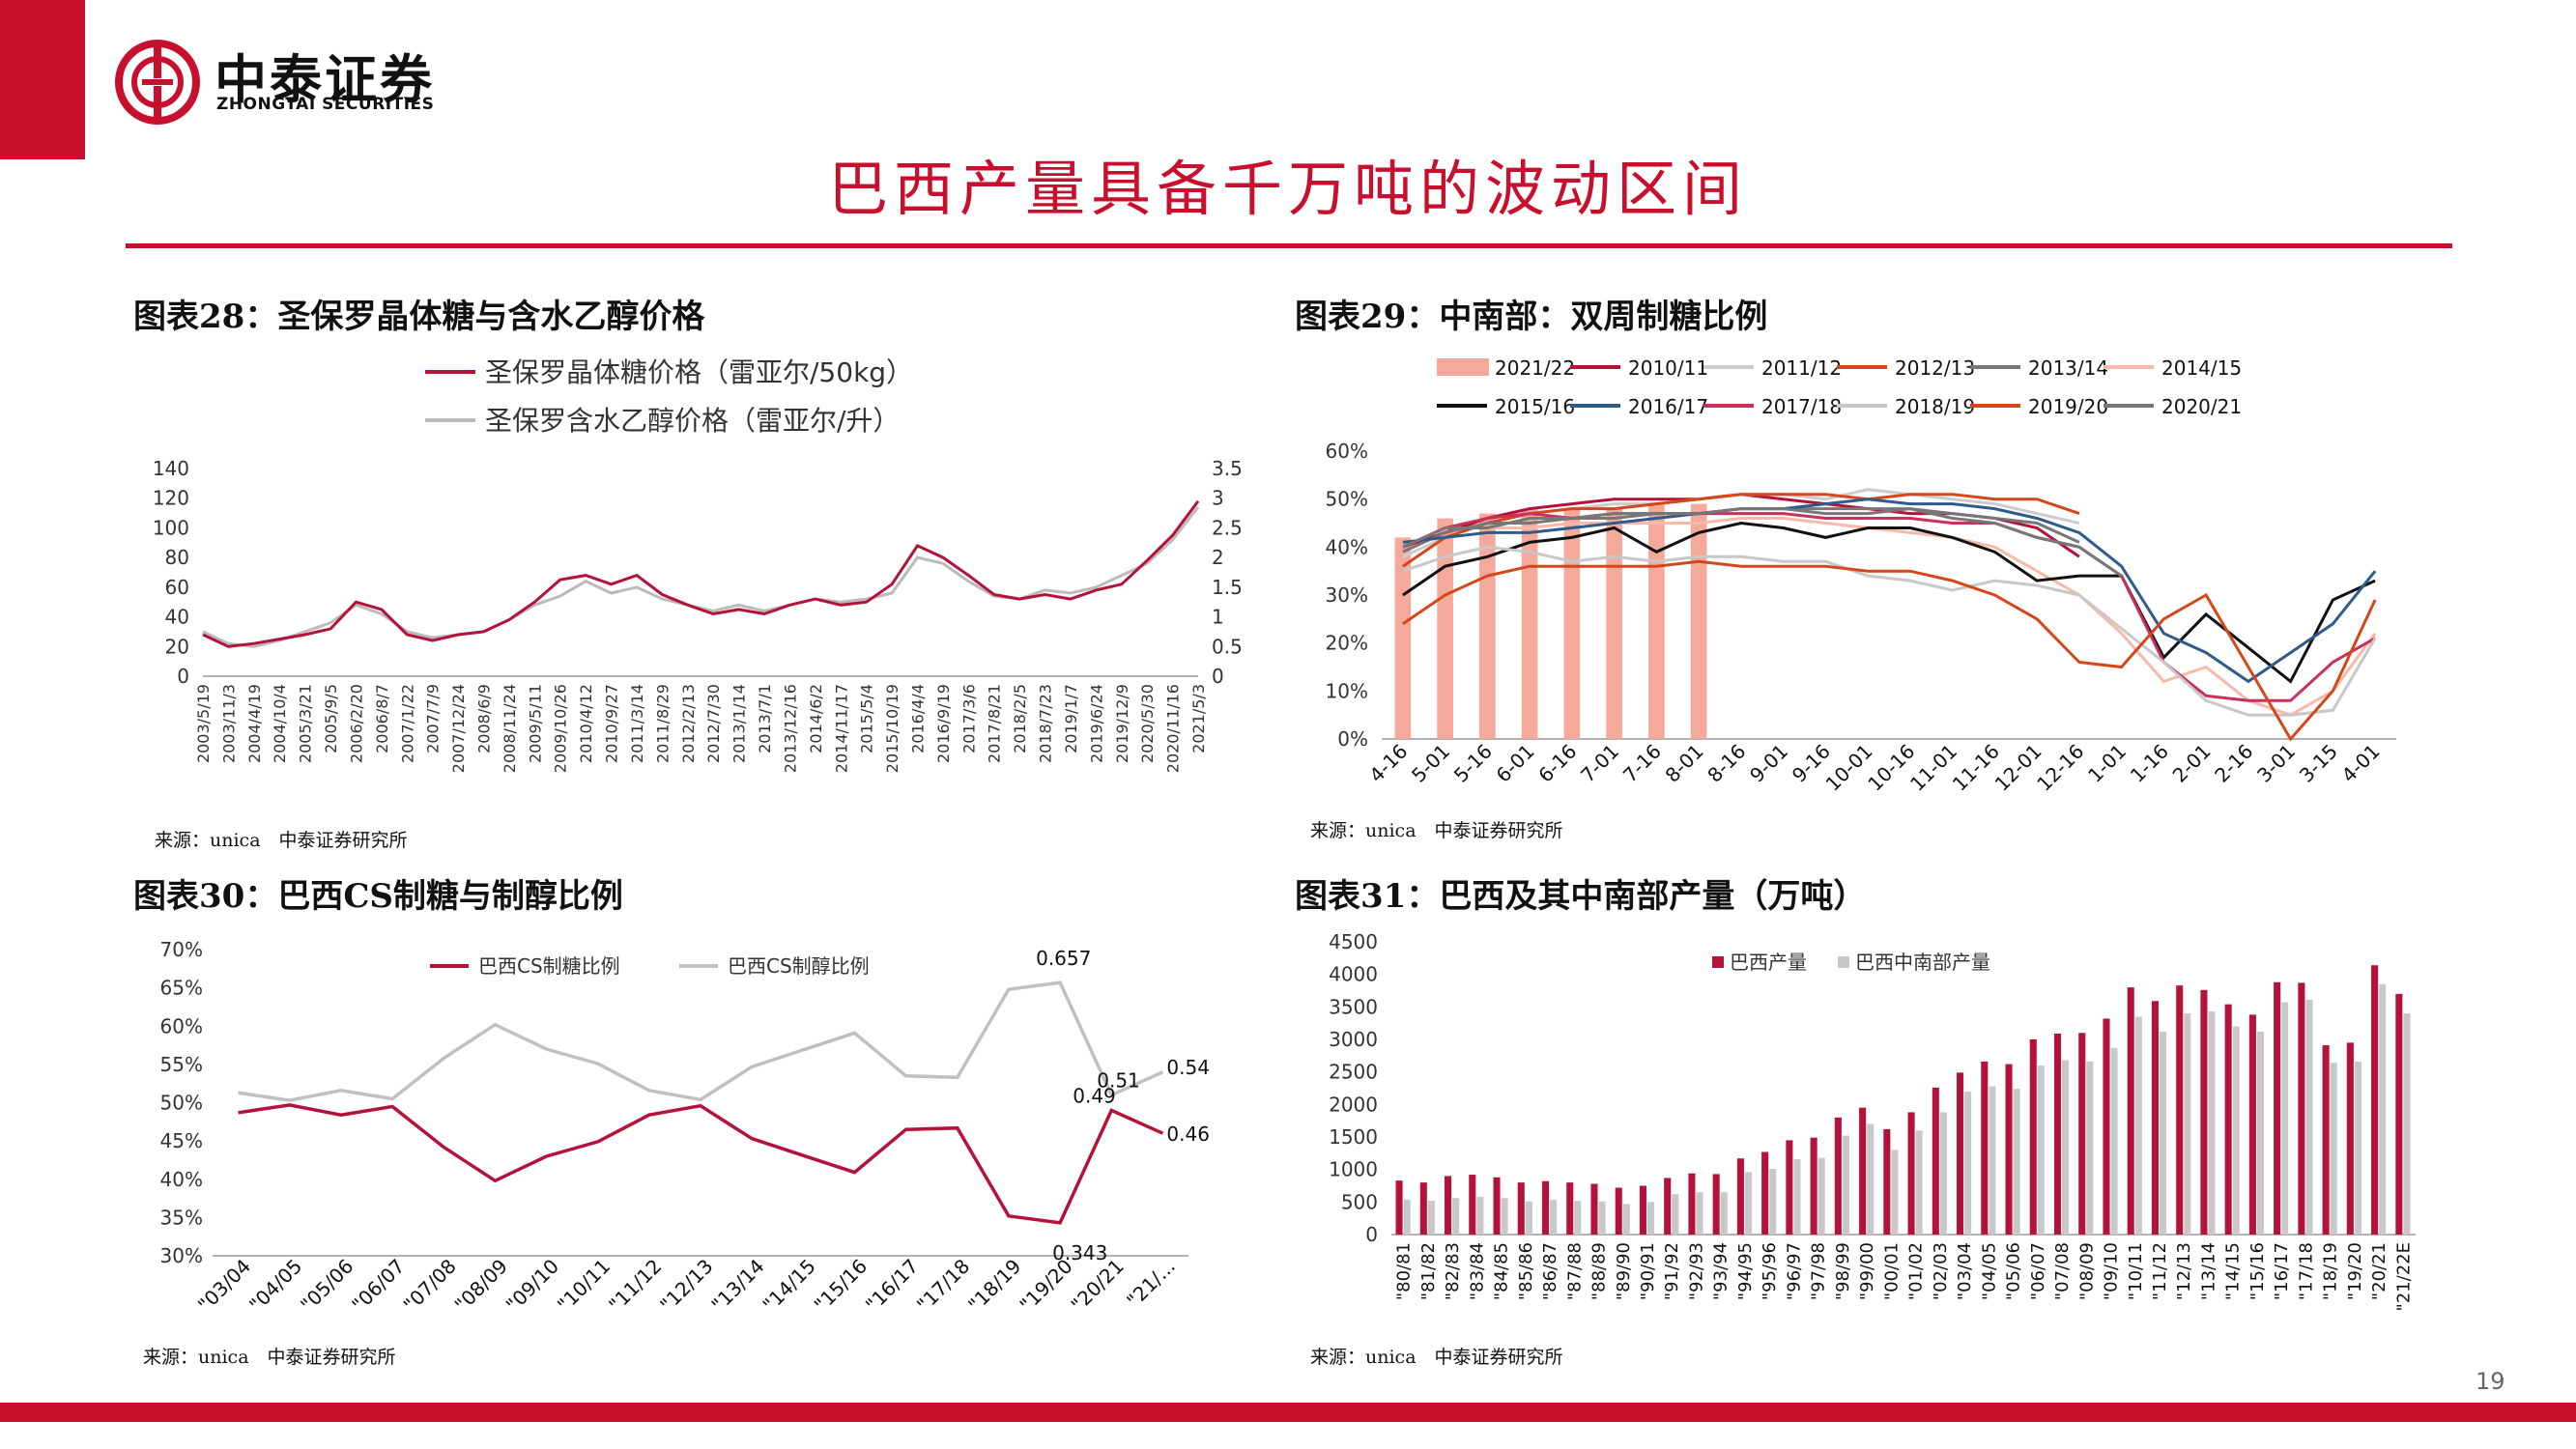  Describe the element at coordinates (182, 1103) in the screenshot. I see `y-tick-label: 50%` at that location.